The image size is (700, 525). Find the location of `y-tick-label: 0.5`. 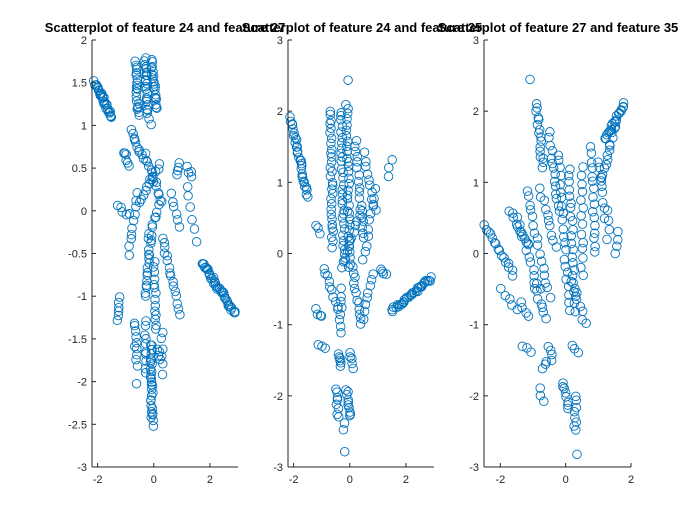

y-tick-label: 0.5 is located at coordinates (79, 169).